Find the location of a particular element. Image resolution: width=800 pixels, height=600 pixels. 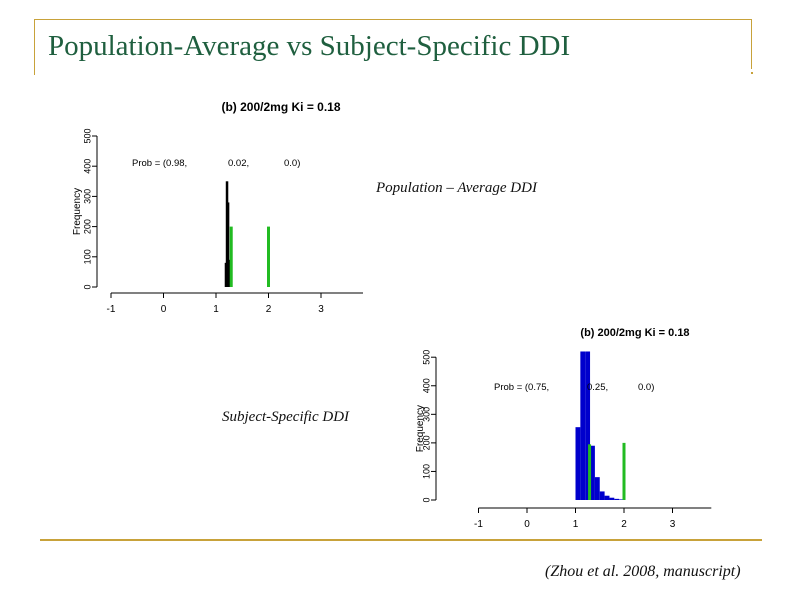

caption-subject-specific: Subject-Specific DDI is located at coordinates (286, 417).